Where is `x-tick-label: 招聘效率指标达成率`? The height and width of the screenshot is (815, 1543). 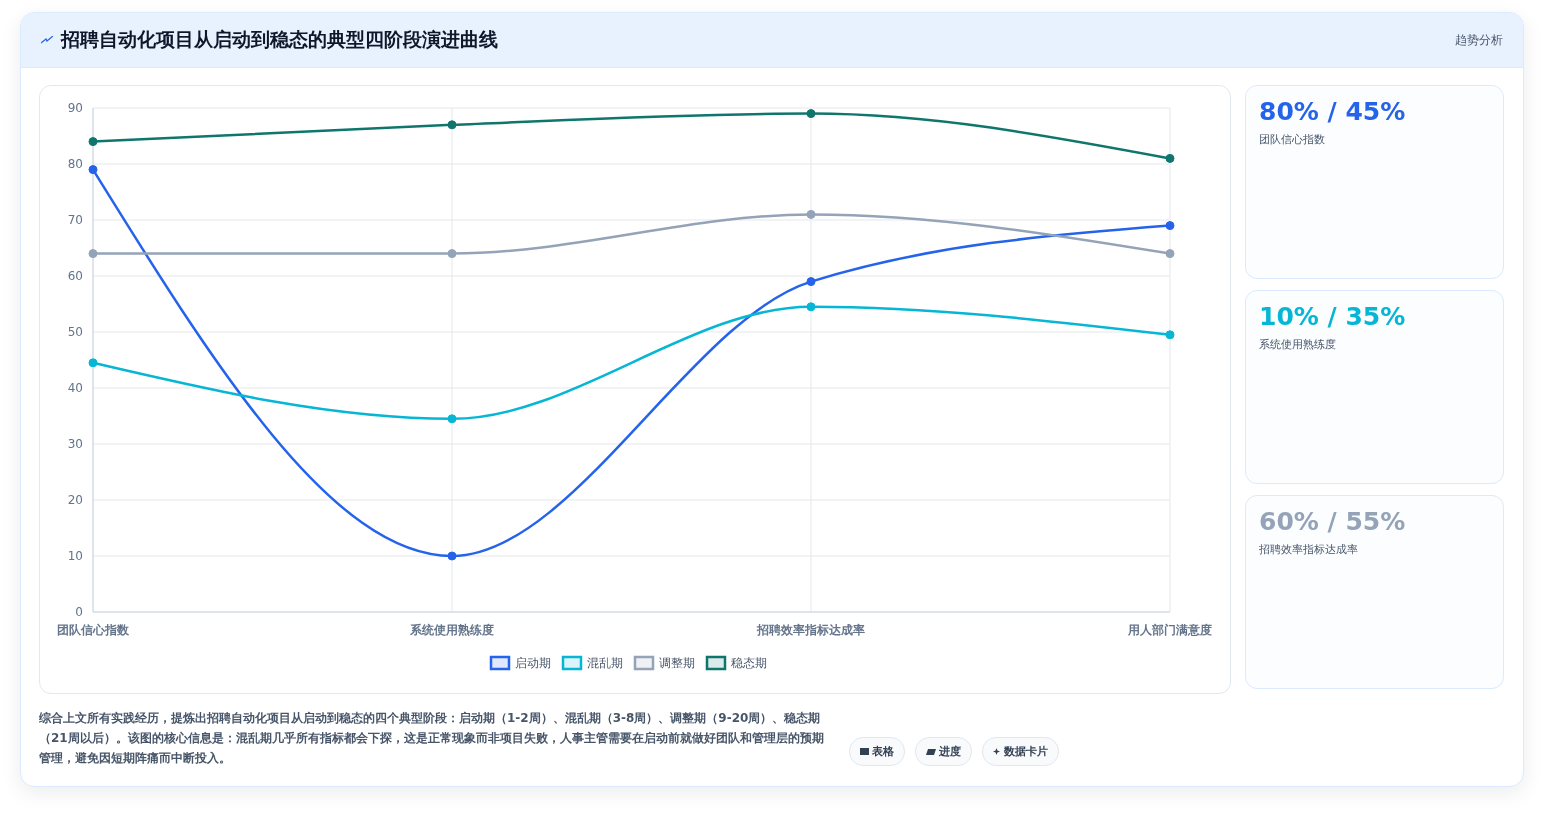 x-tick-label: 招聘效率指标达成率 is located at coordinates (810, 630).